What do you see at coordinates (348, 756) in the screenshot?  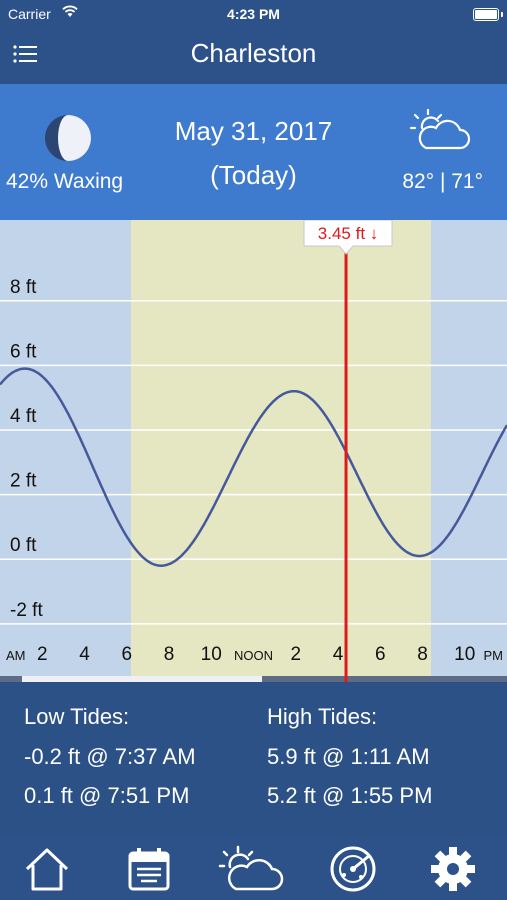 I see `high-tide-1: 5.9 ft @ 1:11 AM` at bounding box center [348, 756].